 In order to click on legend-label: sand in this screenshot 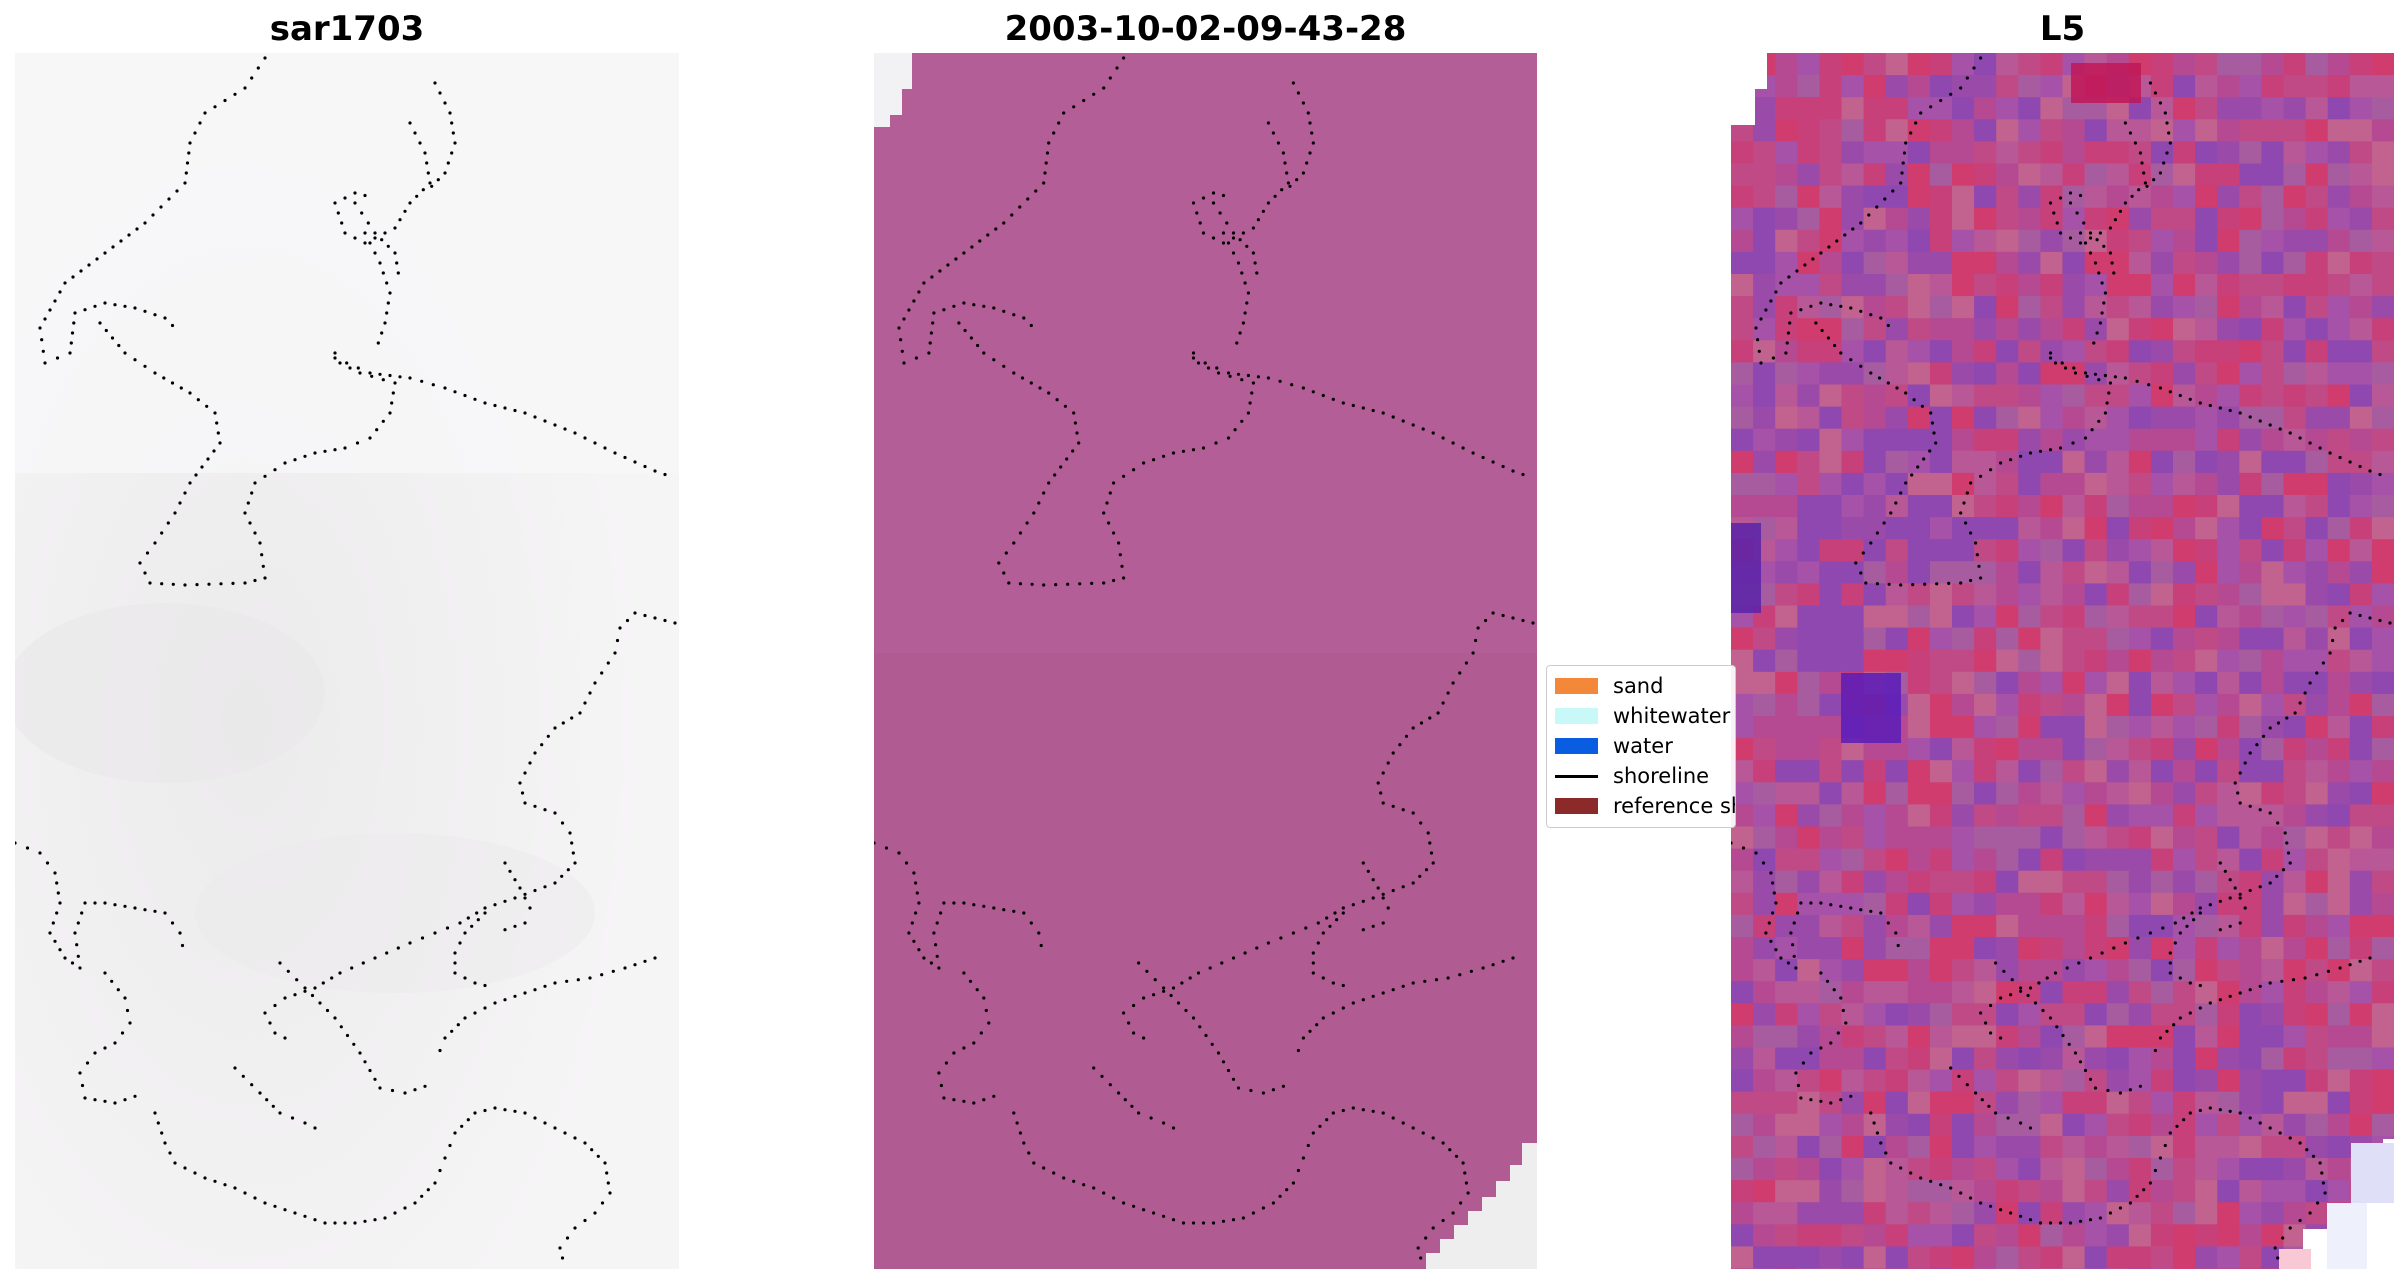, I will do `click(1638, 686)`.